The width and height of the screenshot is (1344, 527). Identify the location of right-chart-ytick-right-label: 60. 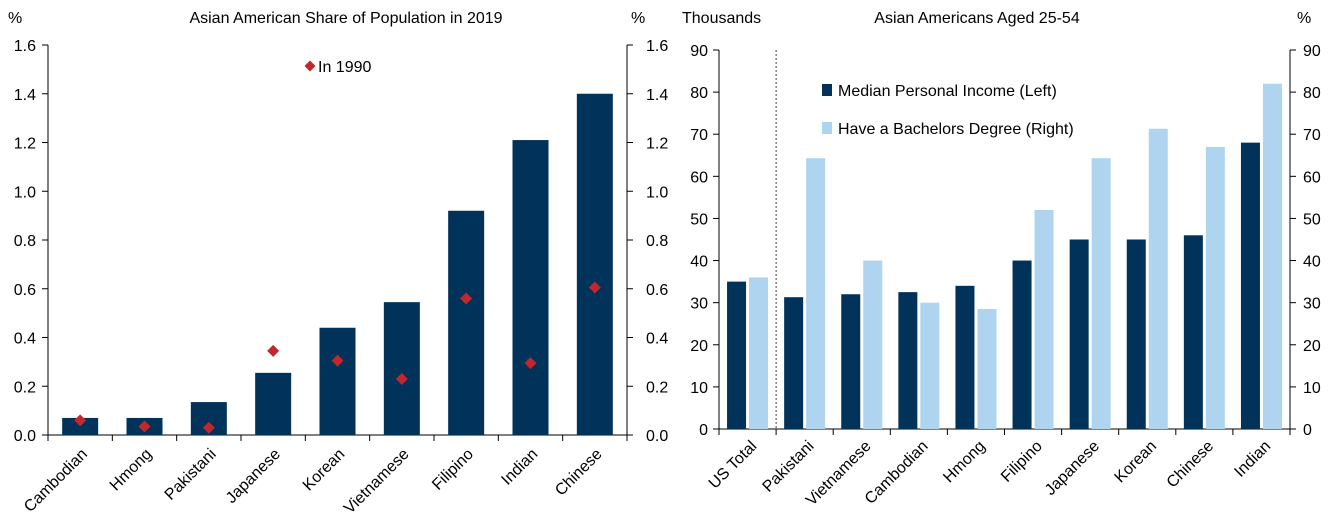
(1312, 177).